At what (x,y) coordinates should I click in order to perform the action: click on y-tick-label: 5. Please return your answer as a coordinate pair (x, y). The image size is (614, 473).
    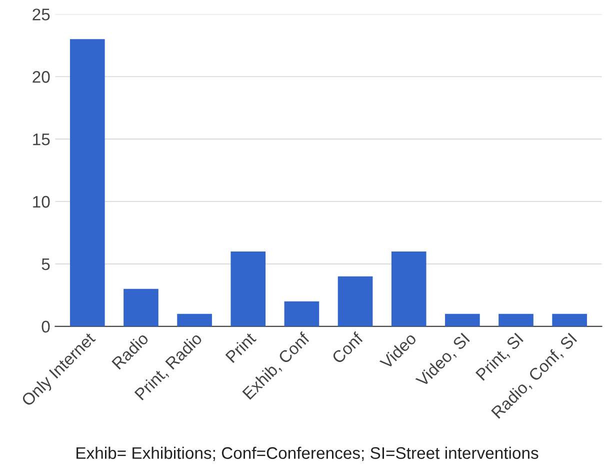
    Looking at the image, I should click on (46, 264).